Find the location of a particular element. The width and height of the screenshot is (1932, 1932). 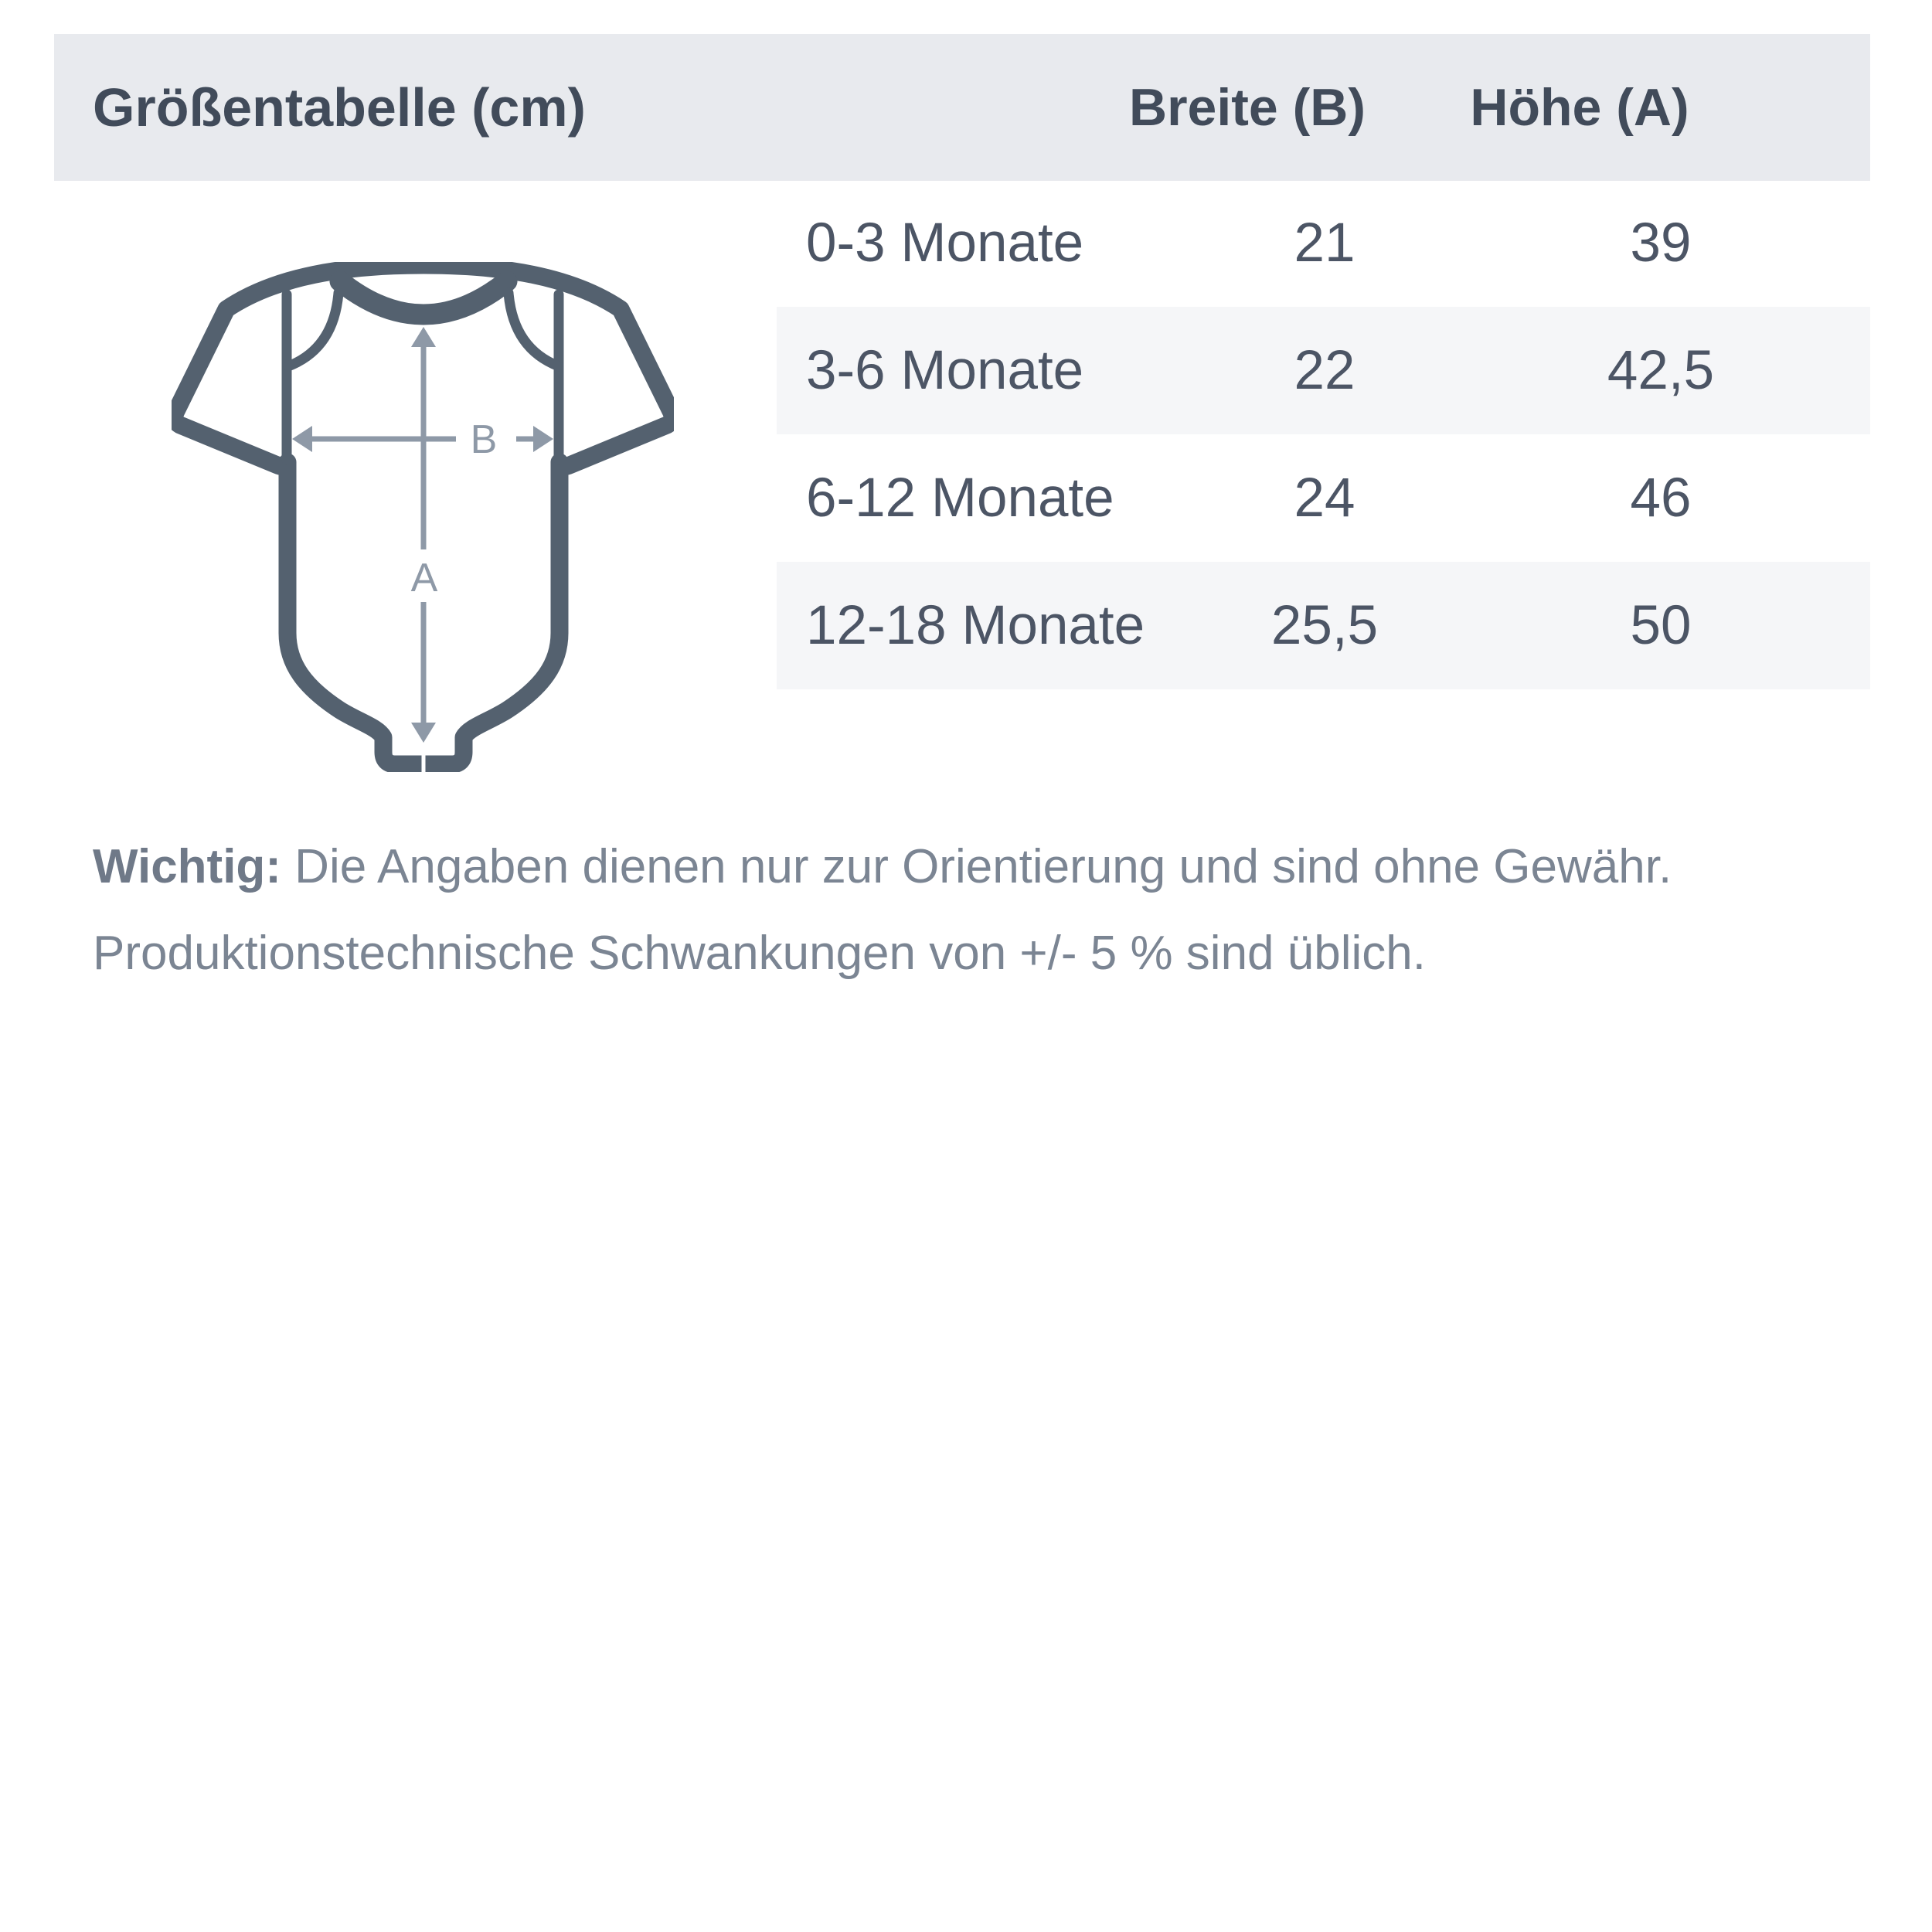

table-row: 0-3 Monate 21 39 is located at coordinates (1324, 243).